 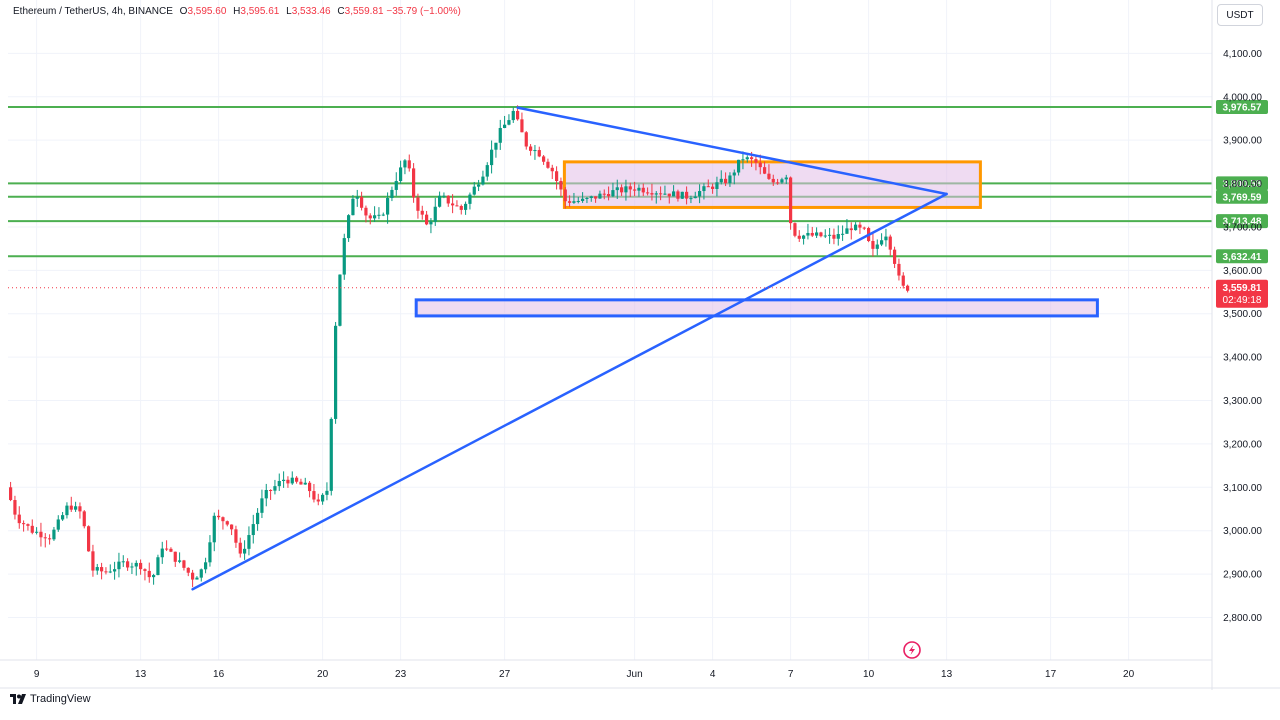 I want to click on x-tick-label: Jun, so click(x=635, y=674).